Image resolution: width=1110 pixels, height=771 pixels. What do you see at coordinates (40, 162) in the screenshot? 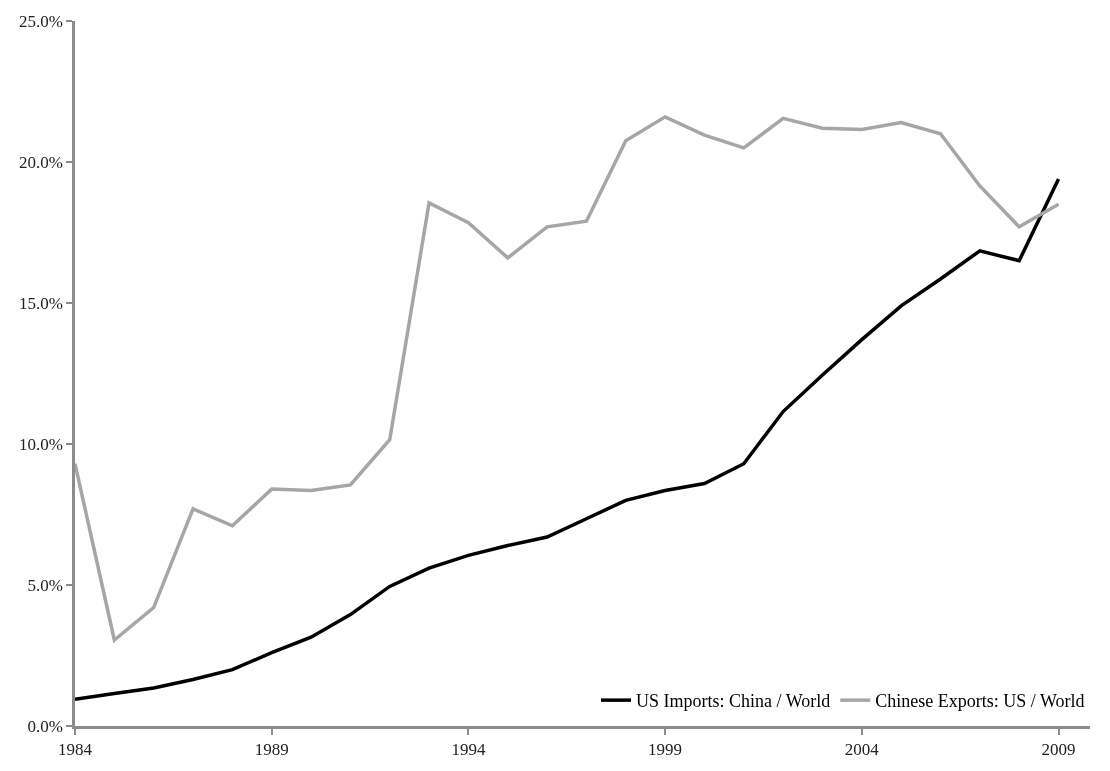
I see `y-tick-label: 20.0%` at bounding box center [40, 162].